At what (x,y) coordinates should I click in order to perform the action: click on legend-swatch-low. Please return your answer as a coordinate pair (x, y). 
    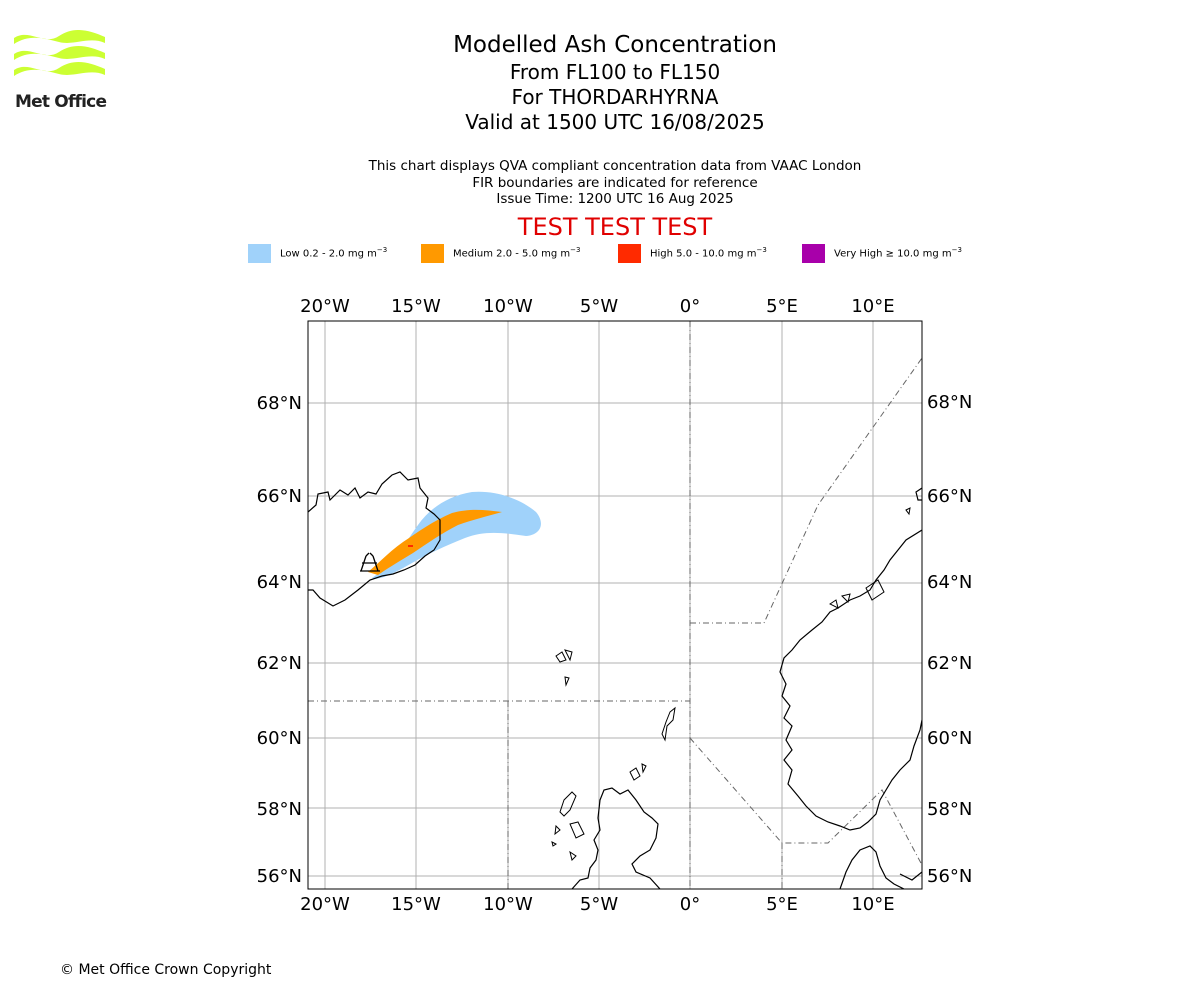
    Looking at the image, I should click on (259, 253).